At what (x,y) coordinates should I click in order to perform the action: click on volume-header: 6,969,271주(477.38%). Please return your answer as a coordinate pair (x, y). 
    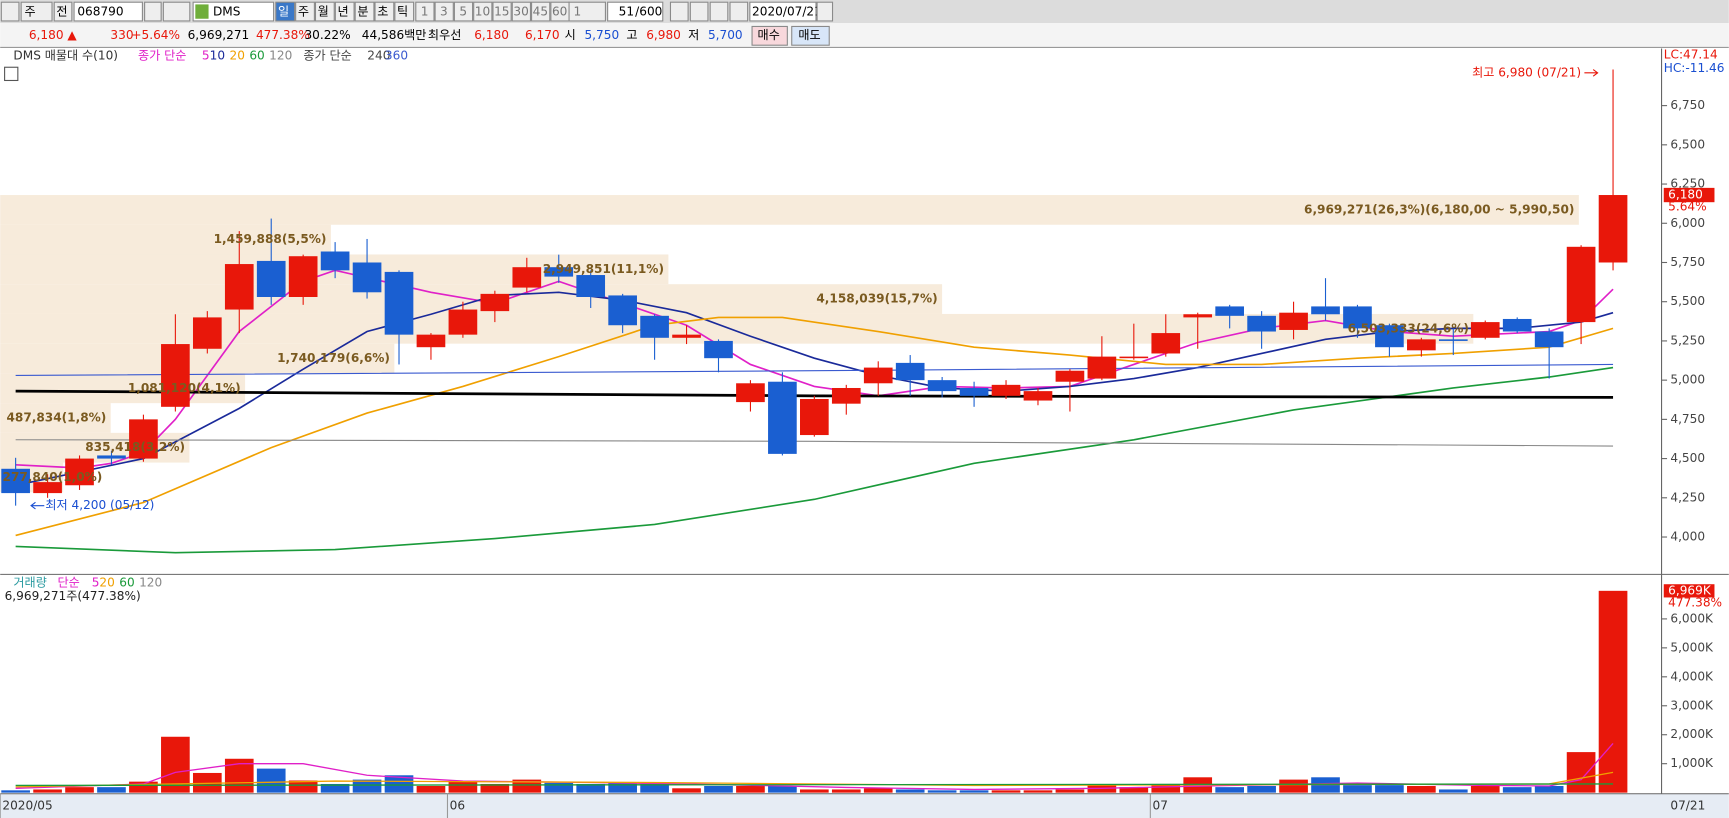
    Looking at the image, I should click on (73, 596).